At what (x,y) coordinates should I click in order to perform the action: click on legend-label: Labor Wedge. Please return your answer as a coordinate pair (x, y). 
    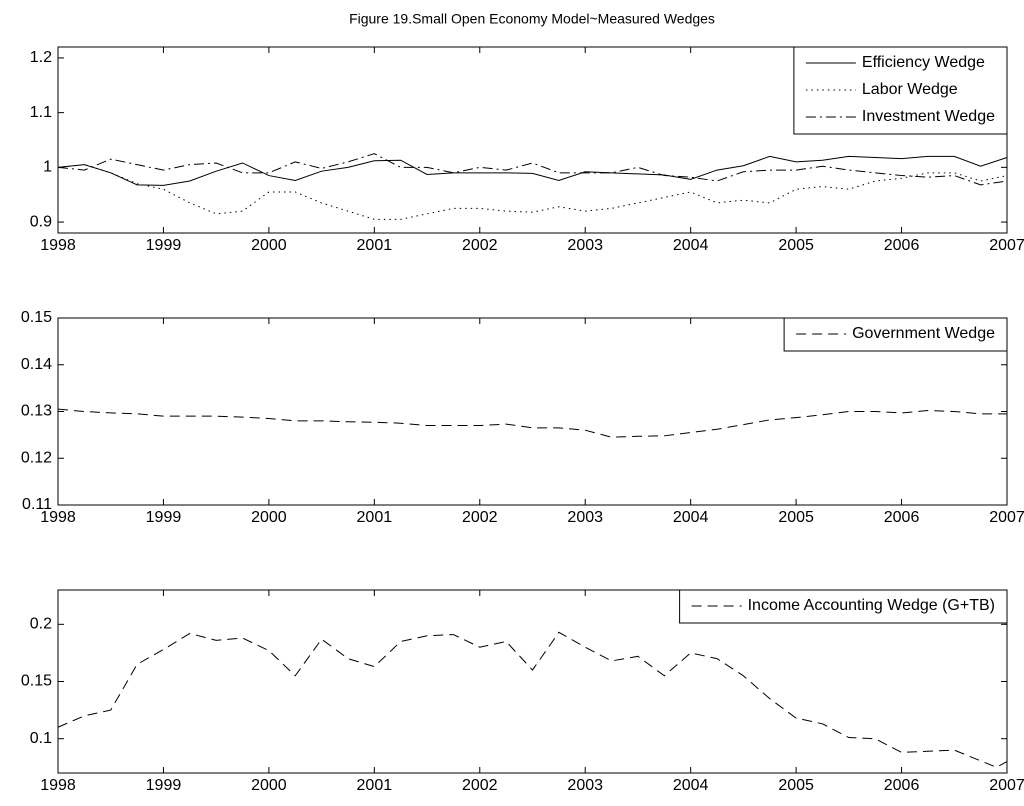
    Looking at the image, I should click on (910, 89).